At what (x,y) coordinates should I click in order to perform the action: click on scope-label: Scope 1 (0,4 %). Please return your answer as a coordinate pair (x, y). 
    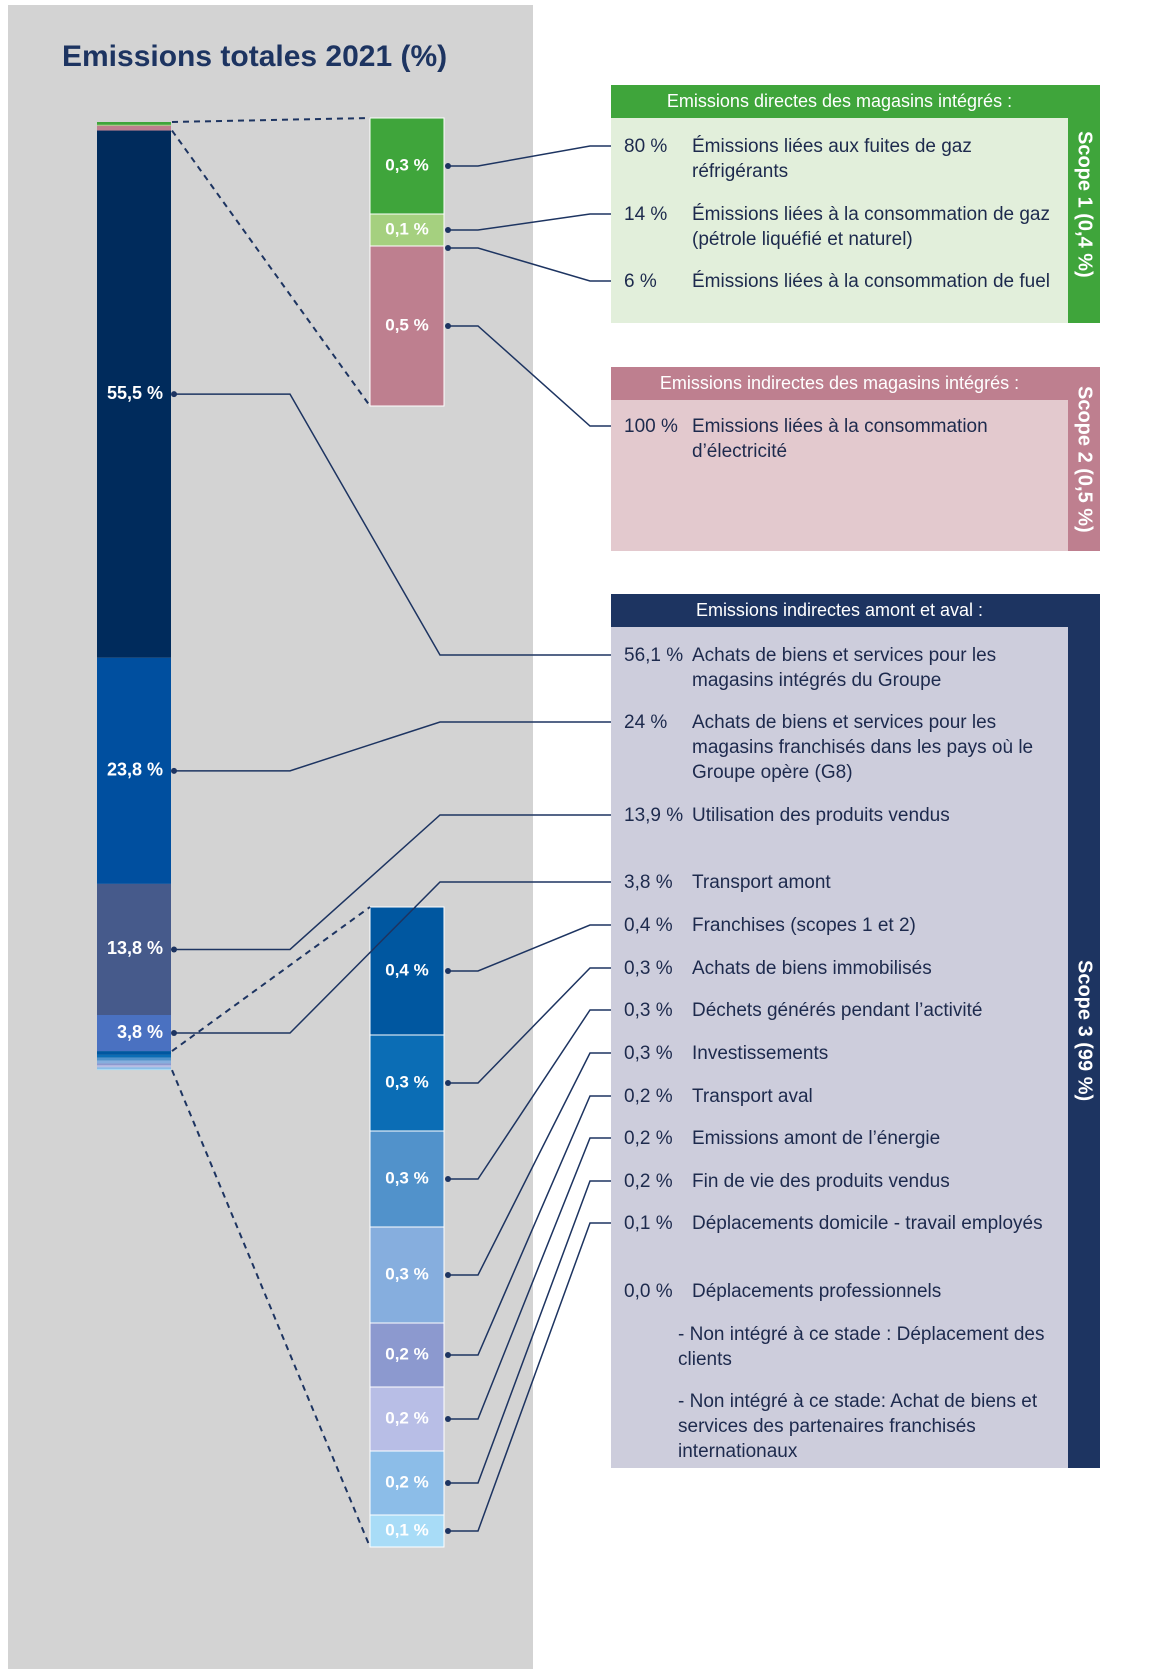
    Looking at the image, I should click on (1084, 204).